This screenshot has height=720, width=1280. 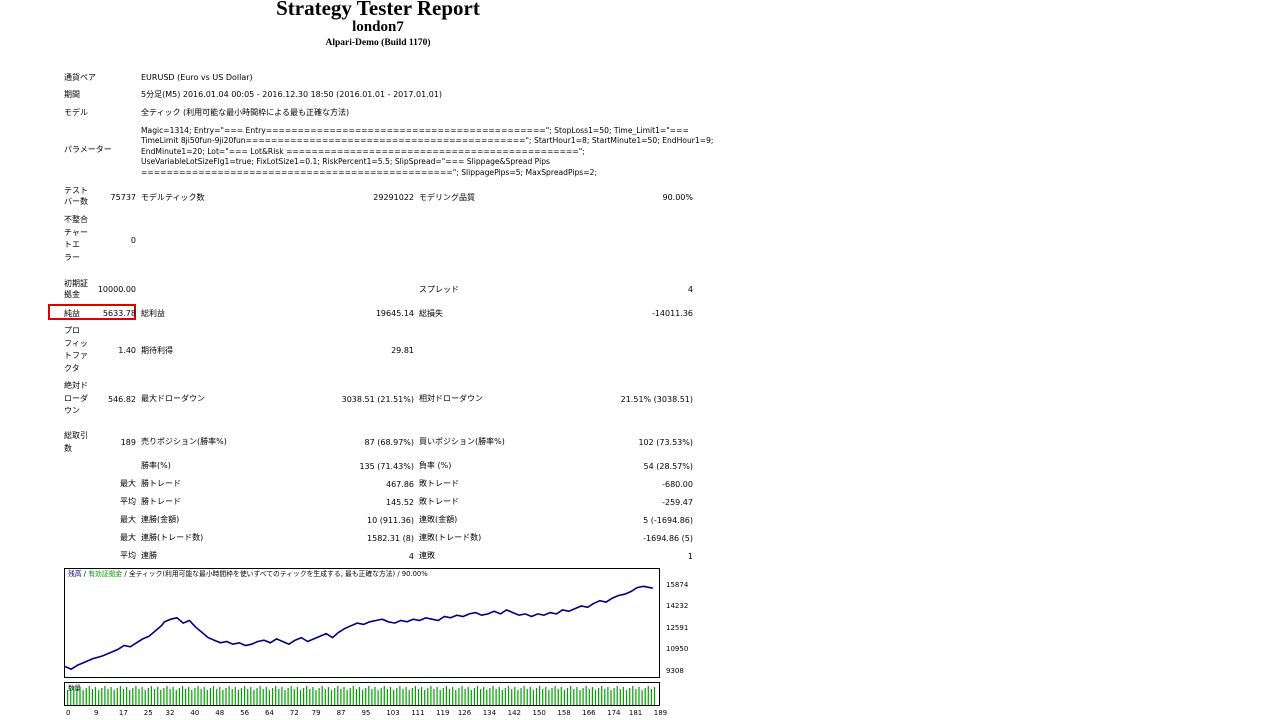 What do you see at coordinates (668, 538) in the screenshot?
I see `consec-loss-value: -1694.86 (5)` at bounding box center [668, 538].